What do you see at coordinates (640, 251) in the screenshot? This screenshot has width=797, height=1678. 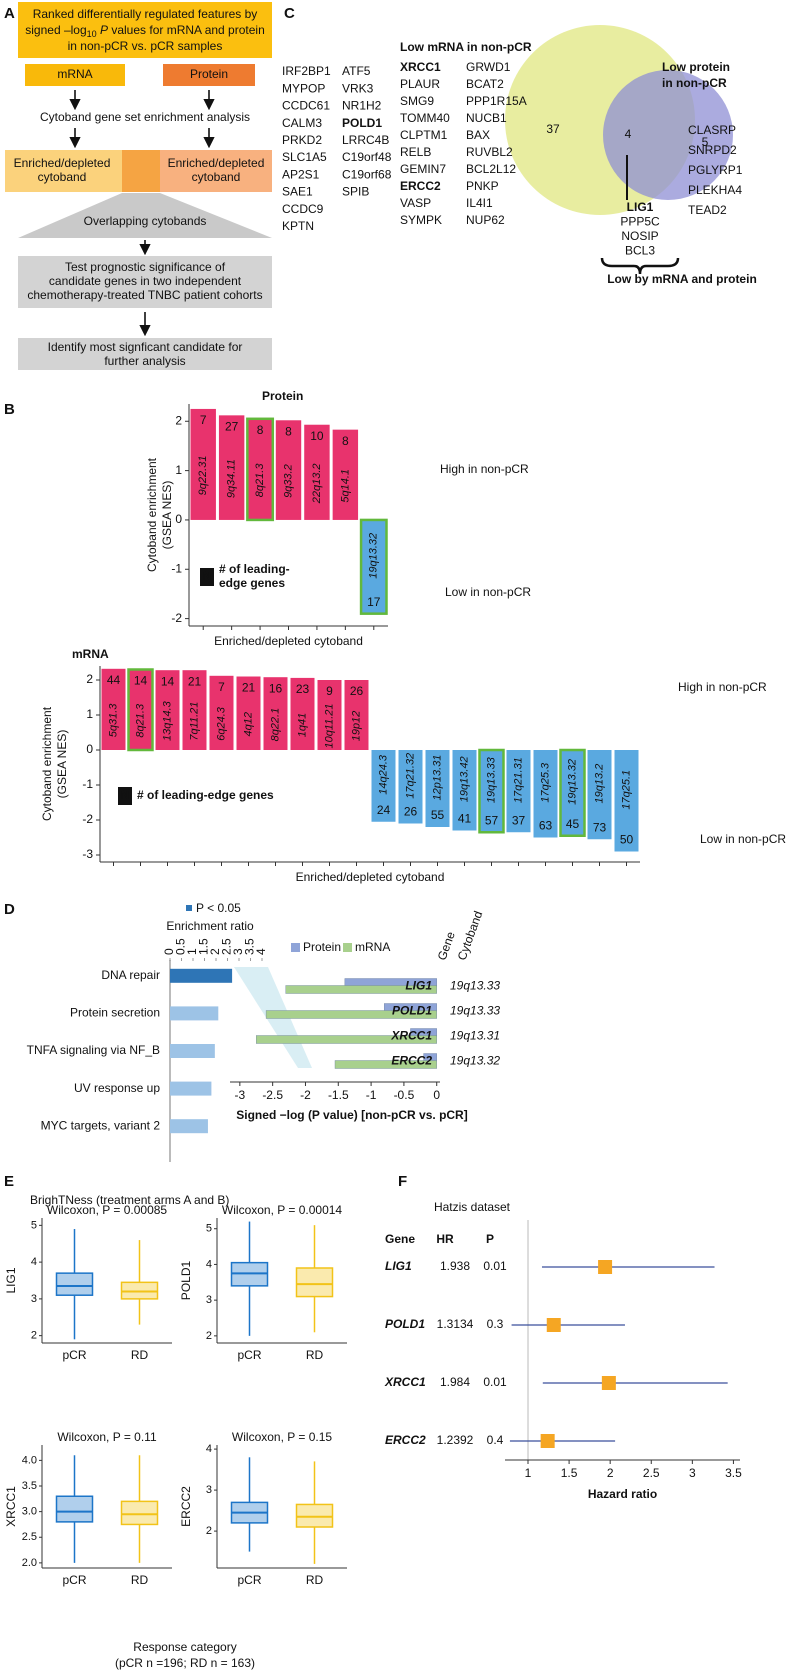 I see `gene-name: BCL3` at bounding box center [640, 251].